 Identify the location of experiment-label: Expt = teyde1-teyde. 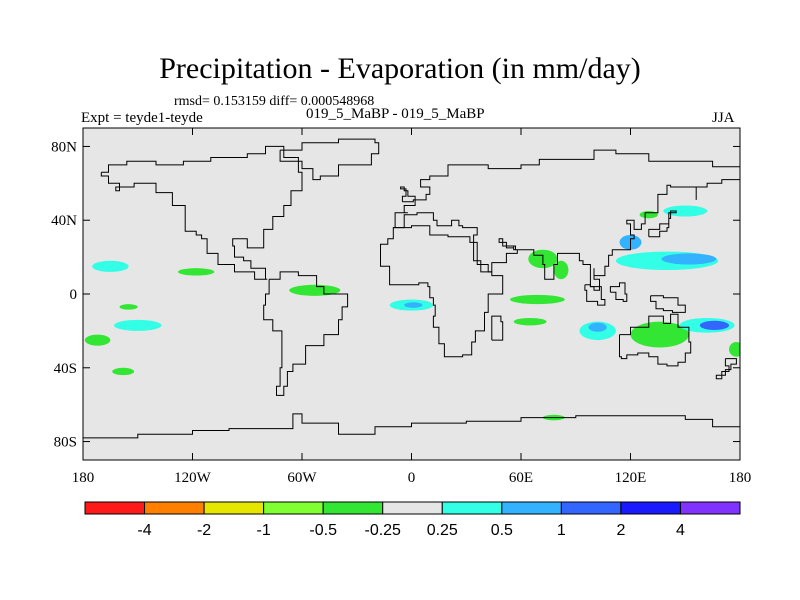
(142, 118).